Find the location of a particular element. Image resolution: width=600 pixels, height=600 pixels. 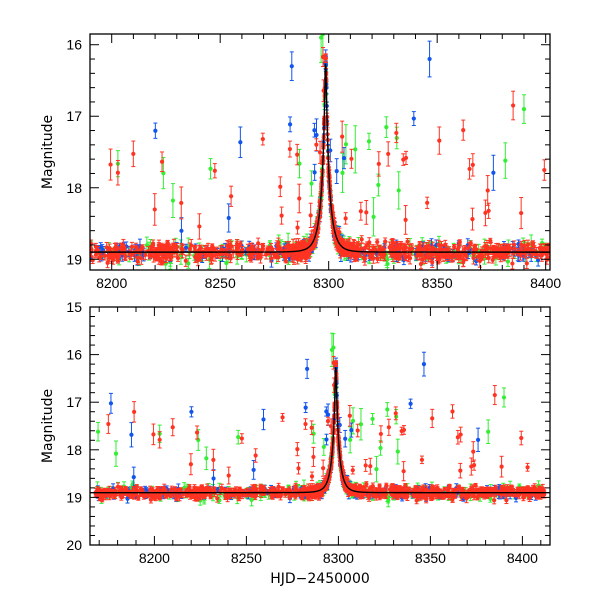

x-tick-label: 8250 is located at coordinates (246, 558).